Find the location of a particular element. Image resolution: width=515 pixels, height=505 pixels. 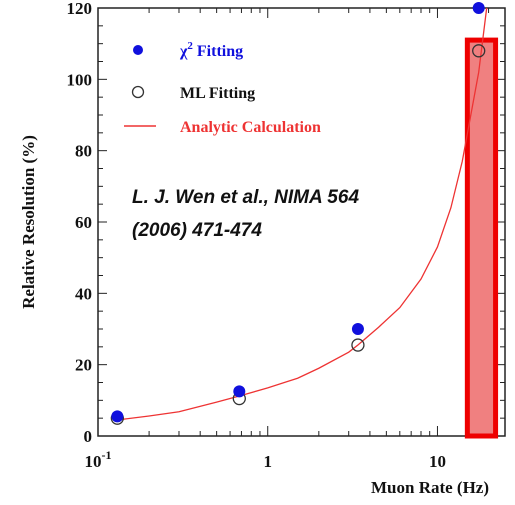

y-tick-label: 100 is located at coordinates (80, 79).